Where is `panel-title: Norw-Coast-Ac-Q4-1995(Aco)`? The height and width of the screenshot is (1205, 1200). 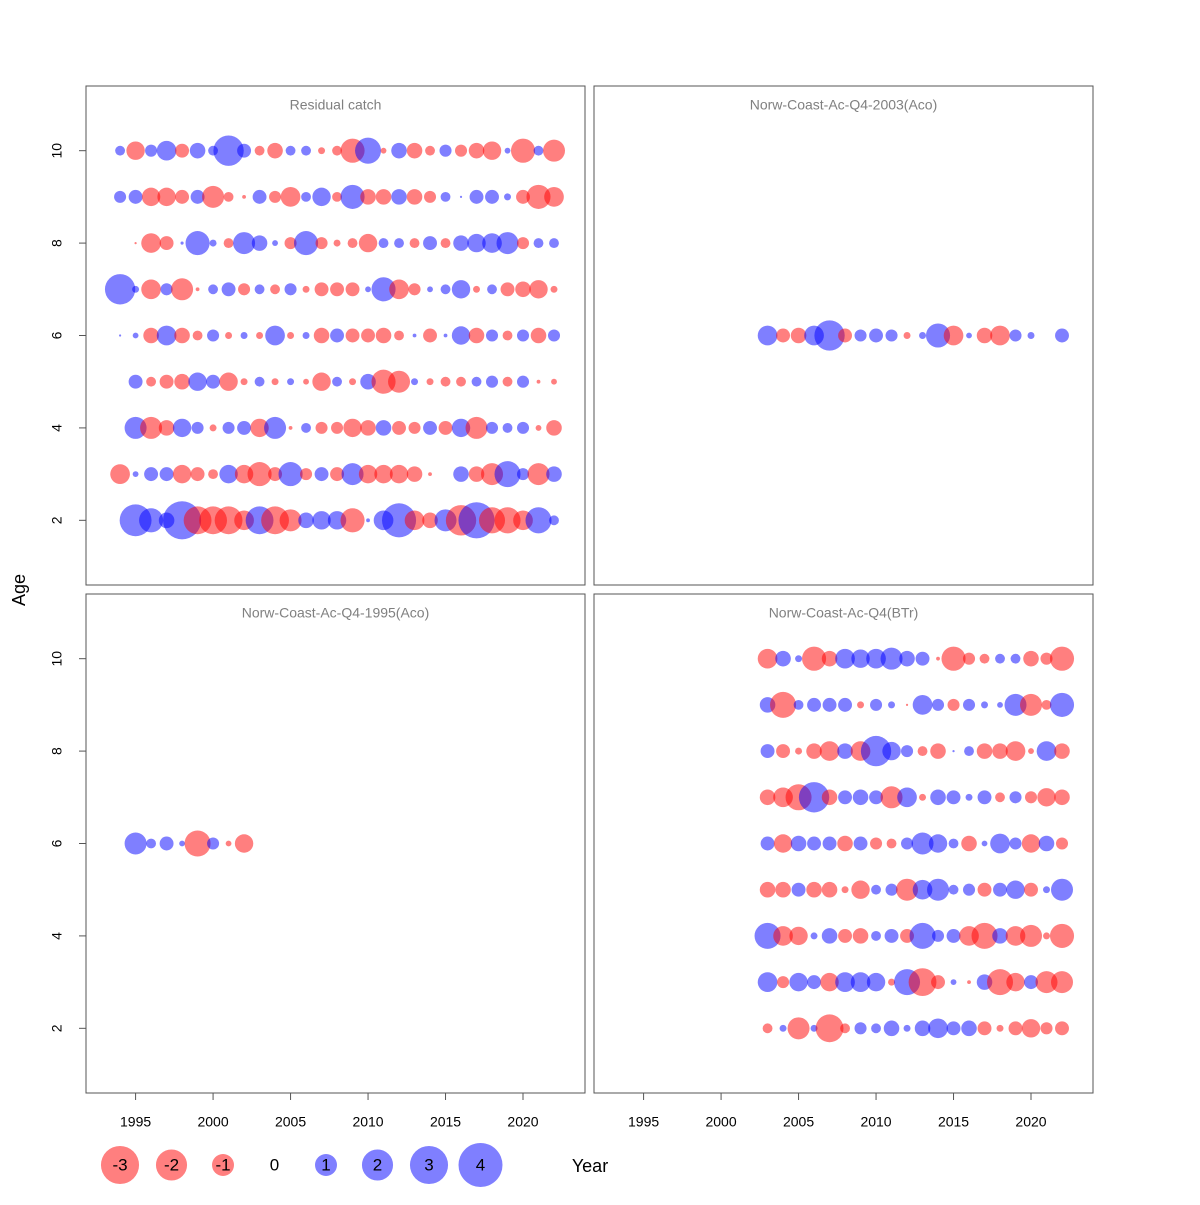
panel-title: Norw-Coast-Ac-Q4-1995(Aco) is located at coordinates (336, 613).